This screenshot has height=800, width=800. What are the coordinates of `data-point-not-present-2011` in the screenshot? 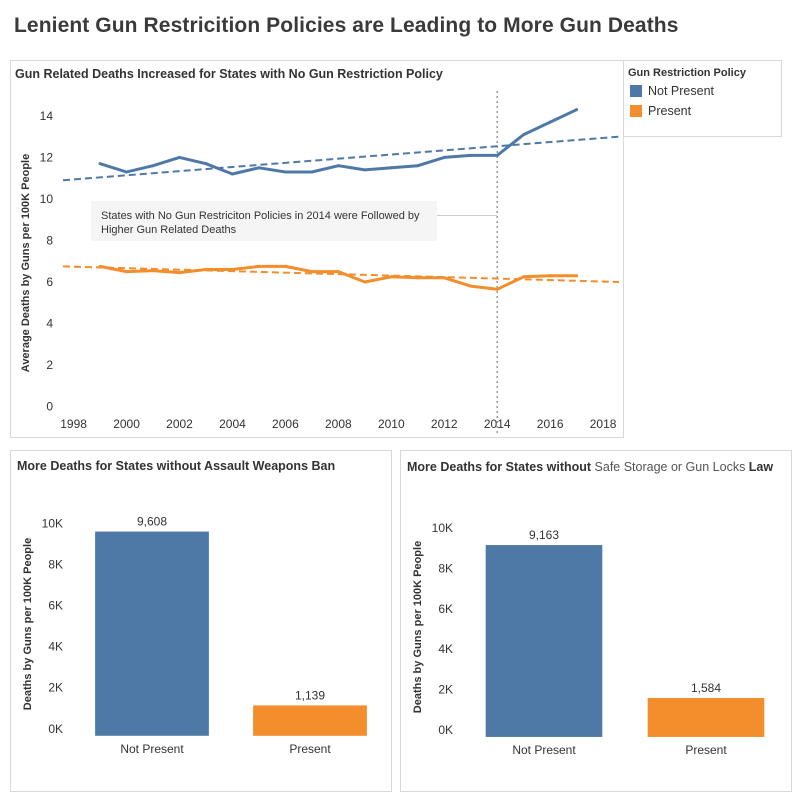 It's located at (418, 166).